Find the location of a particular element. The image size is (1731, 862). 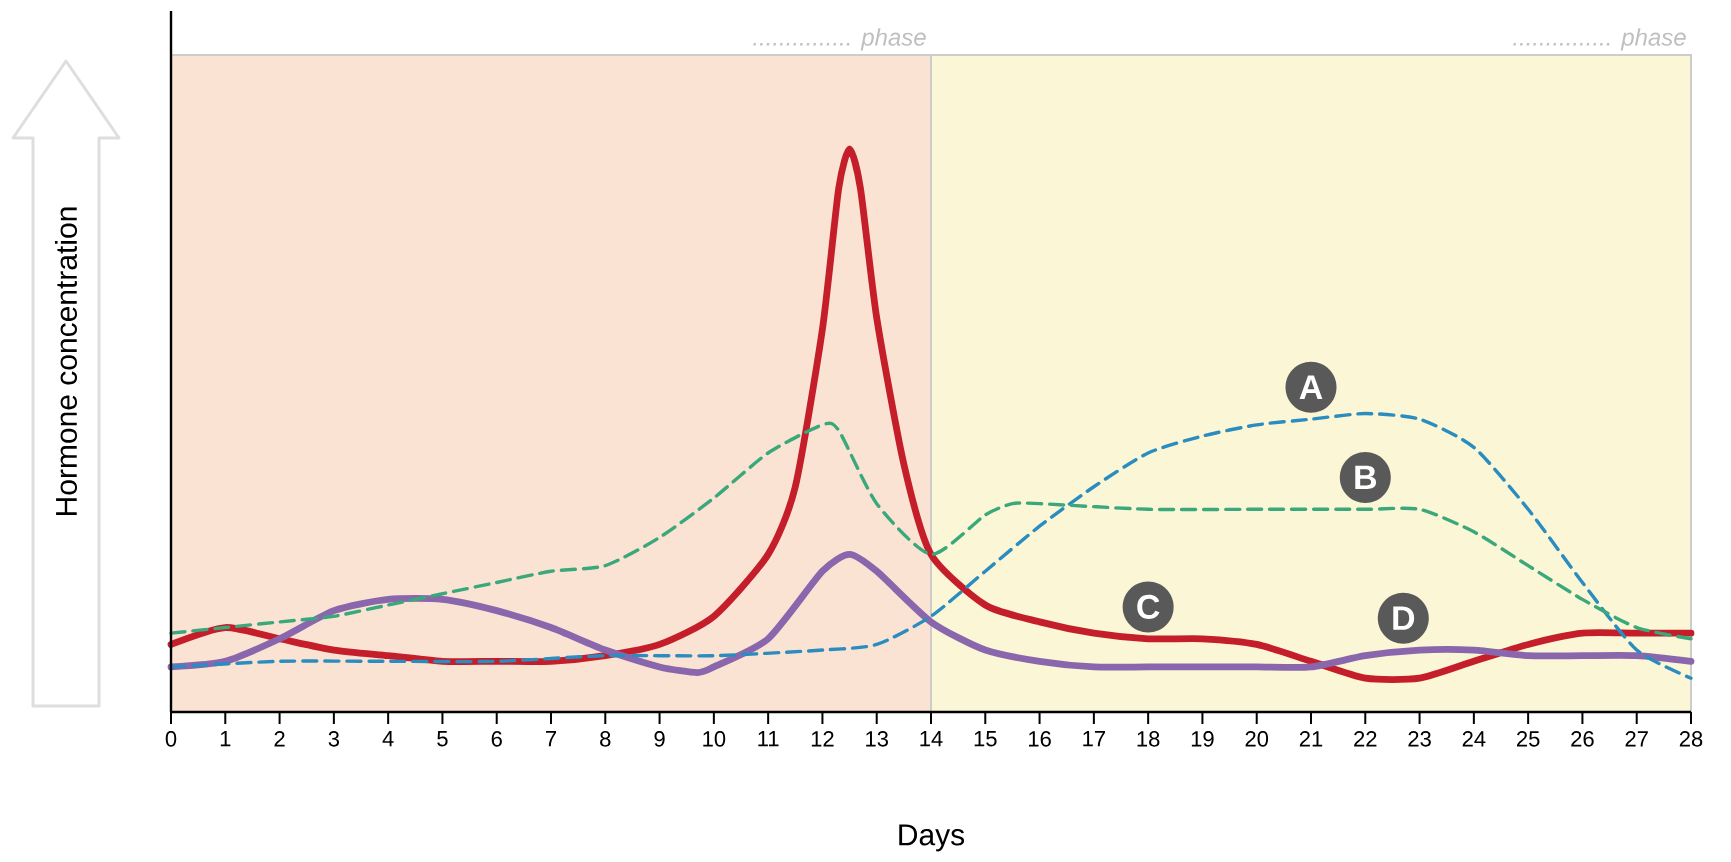

x-tick-label: 14 is located at coordinates (931, 739).